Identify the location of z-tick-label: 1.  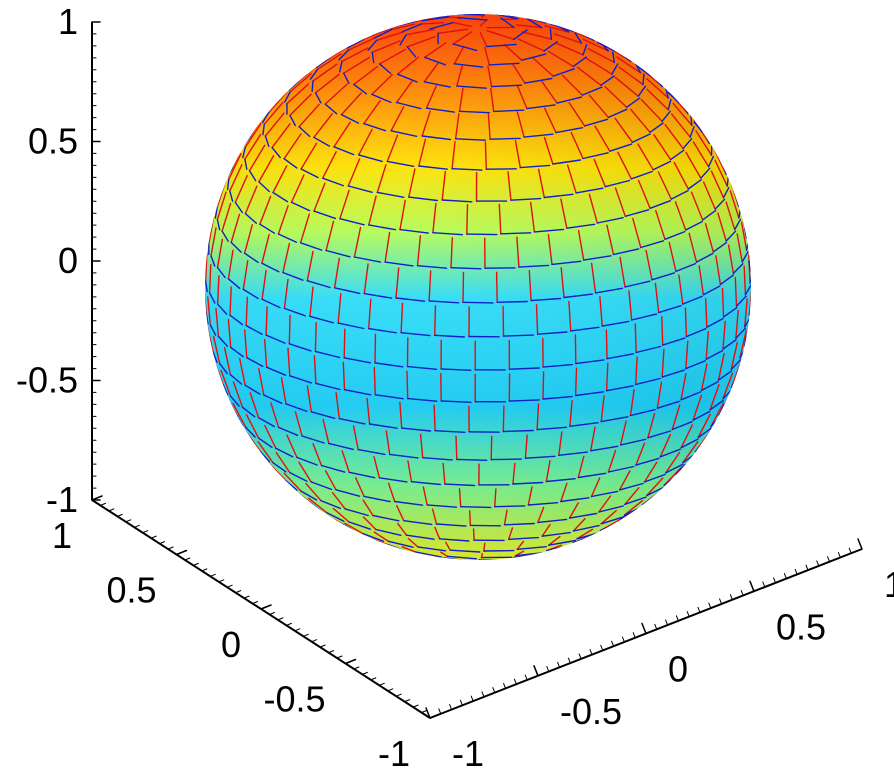
(68, 21).